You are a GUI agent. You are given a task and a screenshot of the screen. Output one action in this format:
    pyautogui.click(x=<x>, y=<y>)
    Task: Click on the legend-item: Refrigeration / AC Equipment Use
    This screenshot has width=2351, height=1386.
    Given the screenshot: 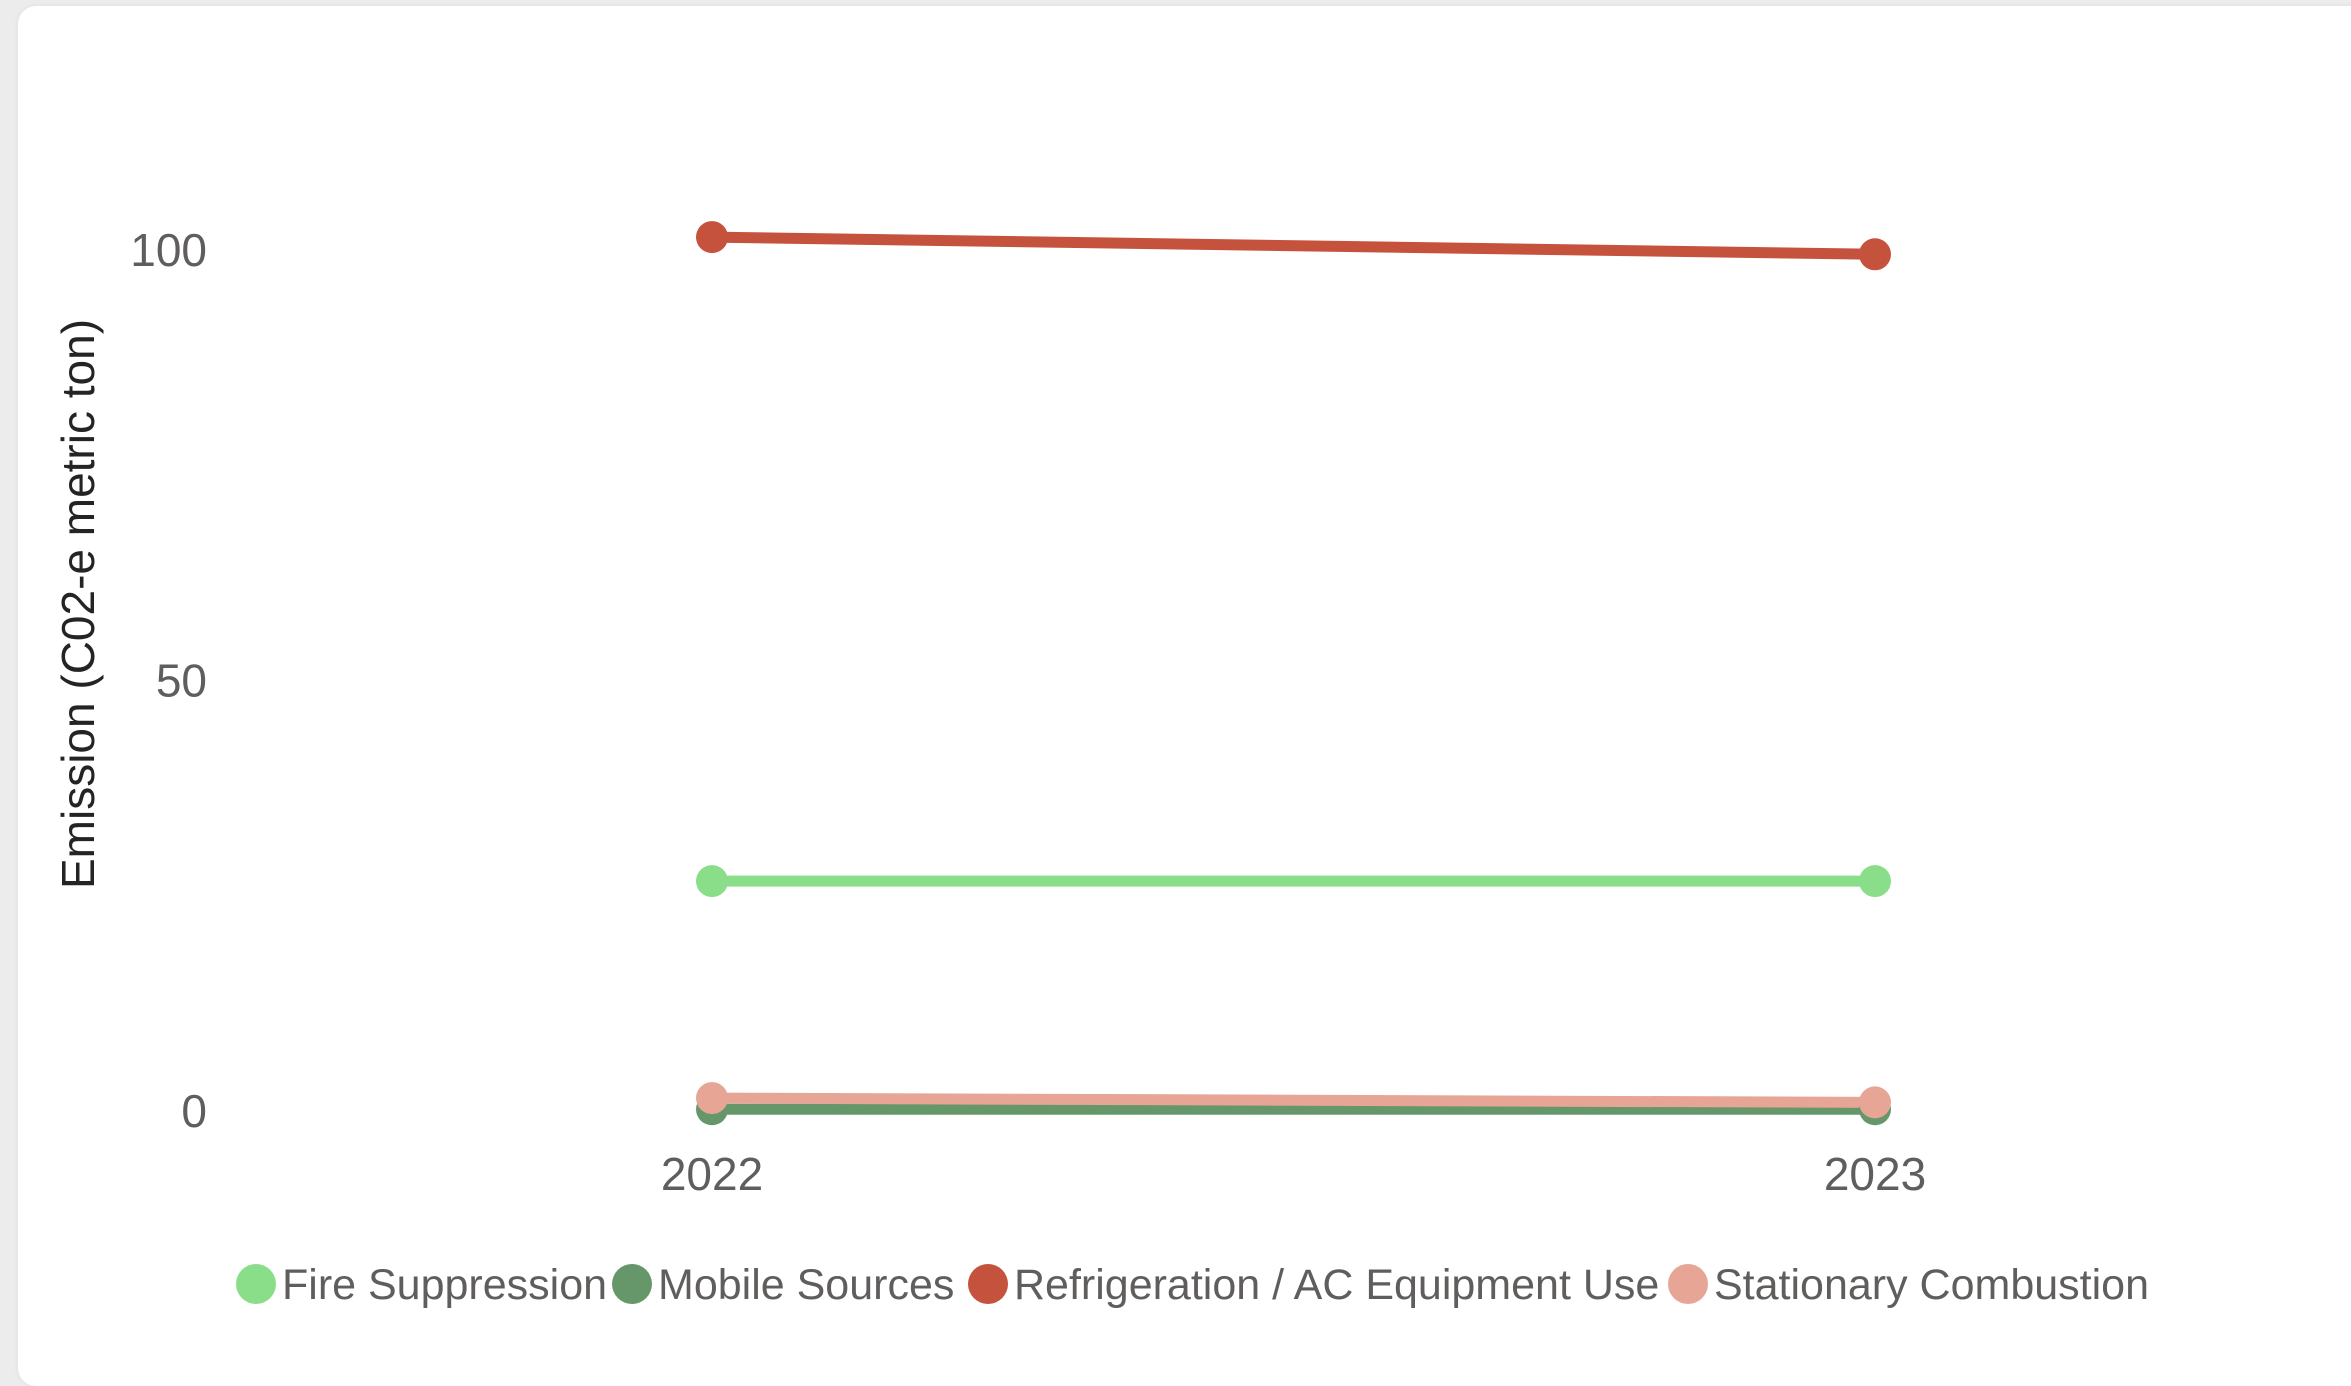 What is the action you would take?
    pyautogui.click(x=1313, y=1285)
    